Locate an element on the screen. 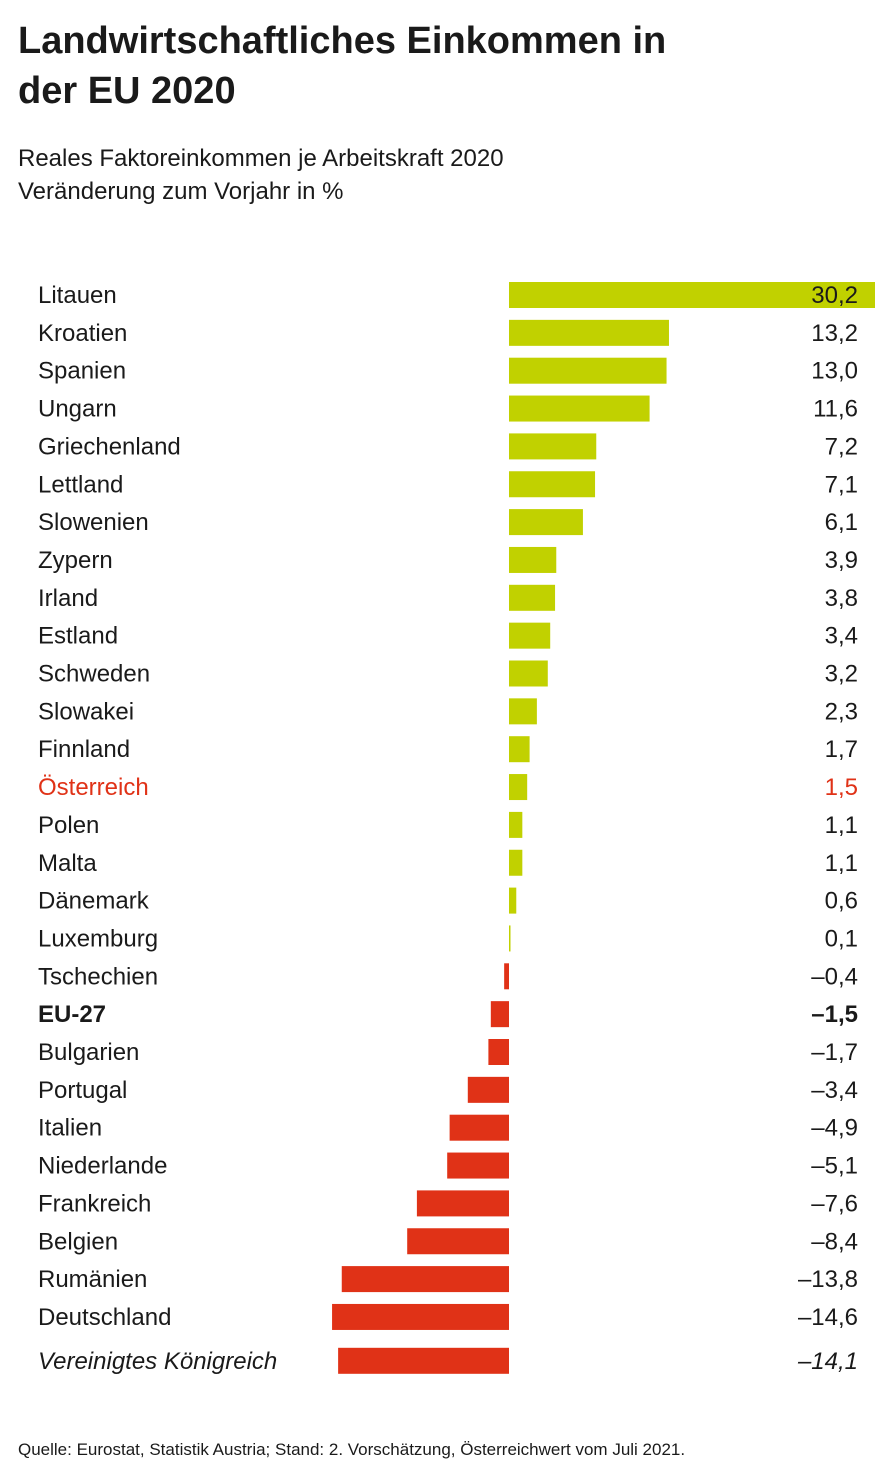 The width and height of the screenshot is (886, 1471). bar-italien is located at coordinates (479, 1127).